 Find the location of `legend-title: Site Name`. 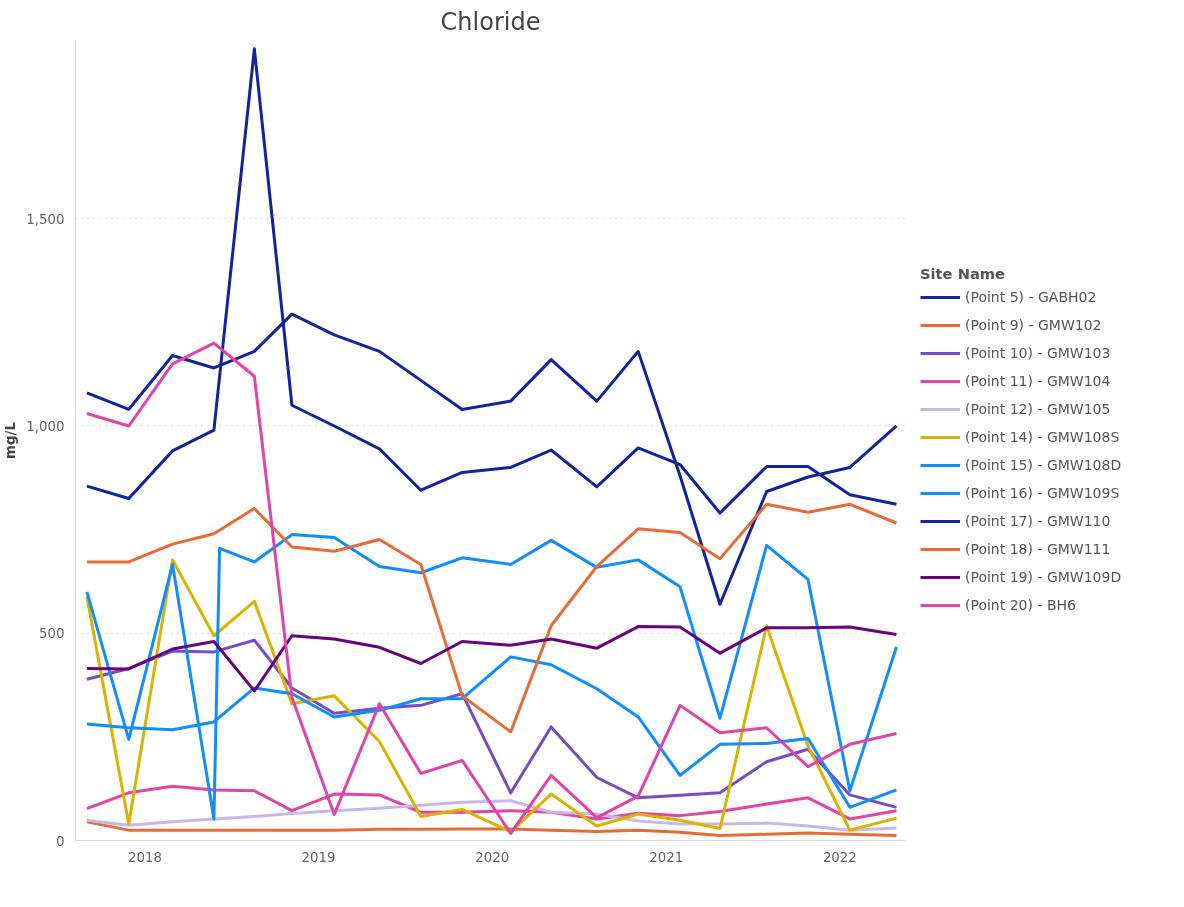

legend-title: Site Name is located at coordinates (963, 273).